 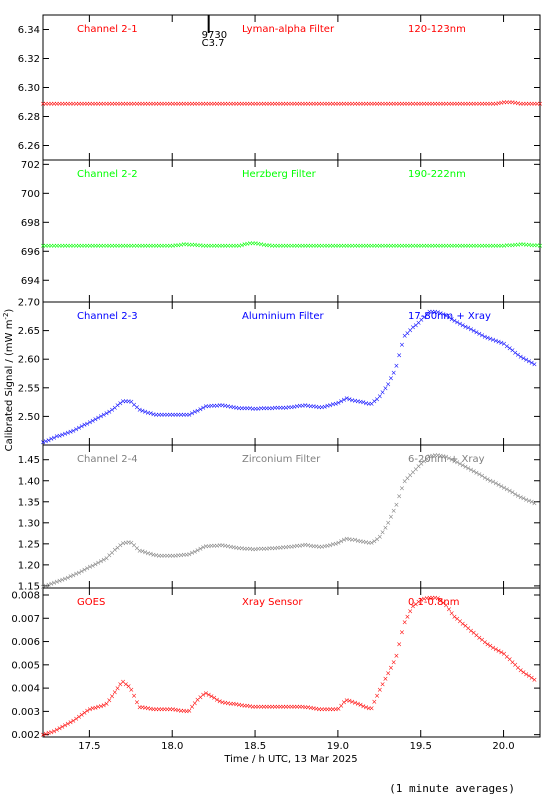 What do you see at coordinates (452, 788) in the screenshot?
I see `footnote: (1 minute averages)` at bounding box center [452, 788].